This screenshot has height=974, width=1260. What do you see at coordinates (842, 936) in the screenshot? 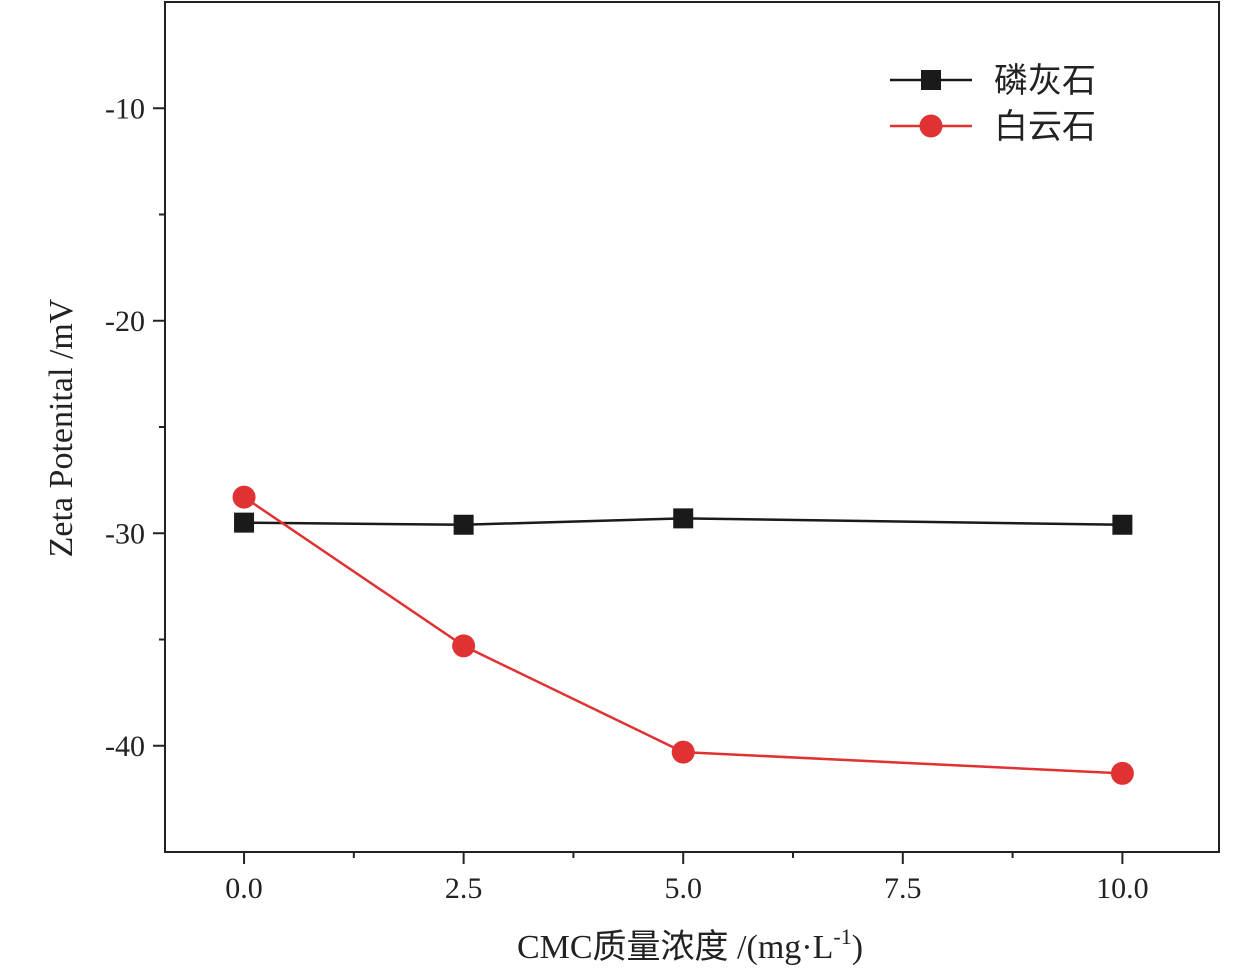
I see `x-axis-title-superscript: -1` at bounding box center [842, 936].